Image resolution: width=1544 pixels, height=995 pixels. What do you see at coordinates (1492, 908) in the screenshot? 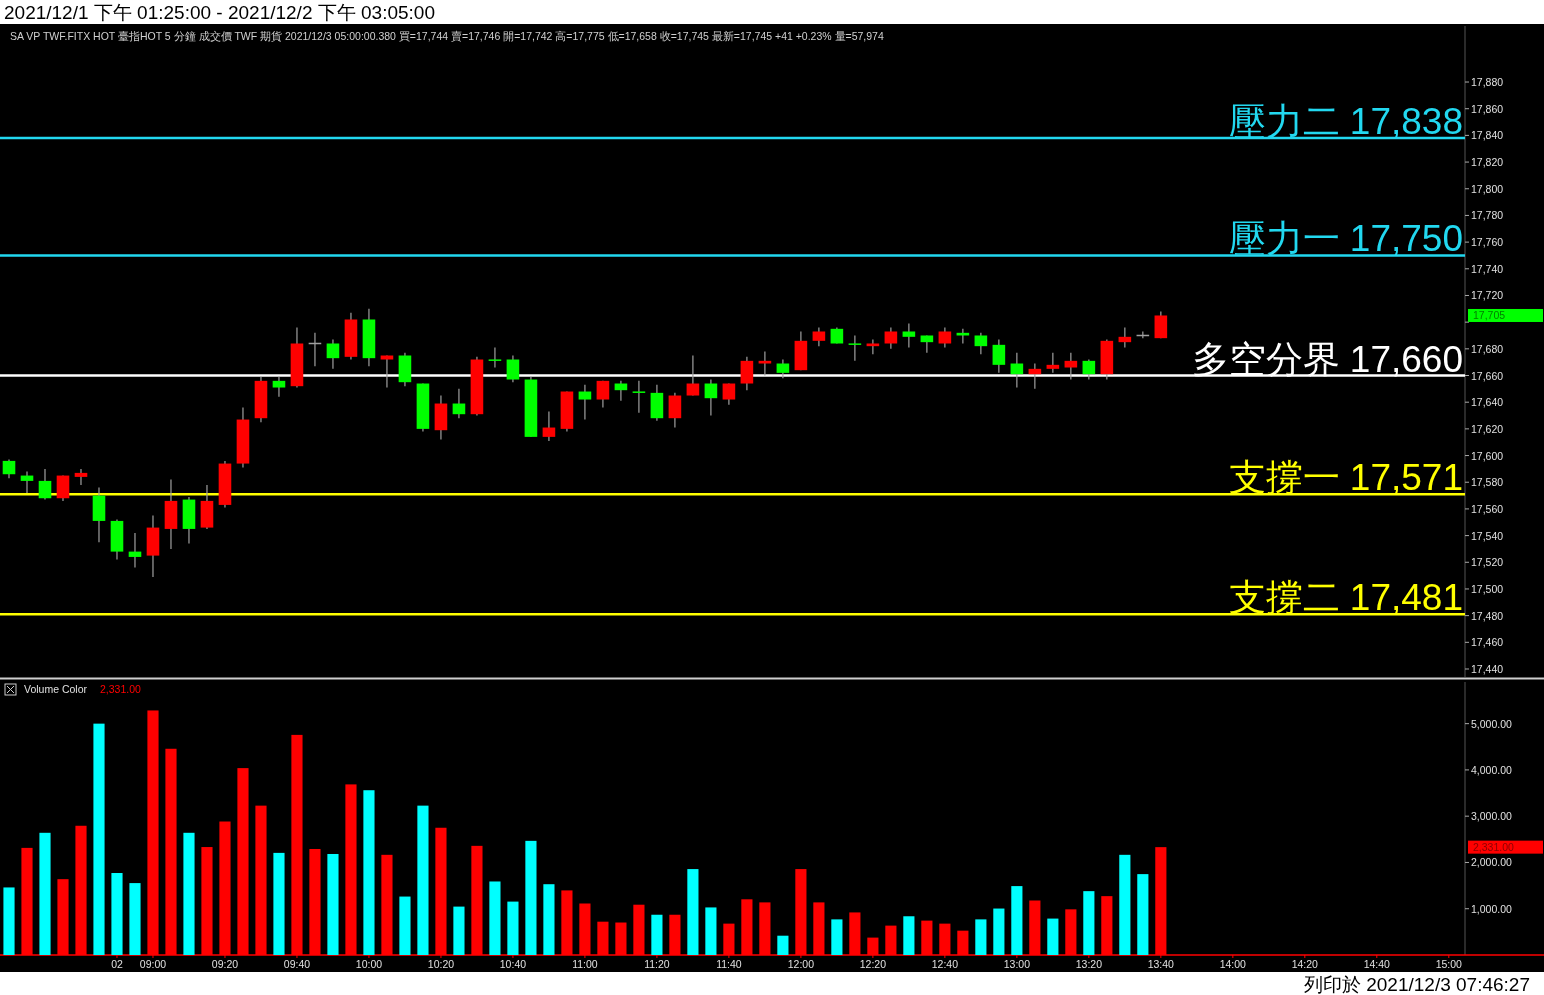
I see `y-tick-label: 1,000.00` at bounding box center [1492, 908].